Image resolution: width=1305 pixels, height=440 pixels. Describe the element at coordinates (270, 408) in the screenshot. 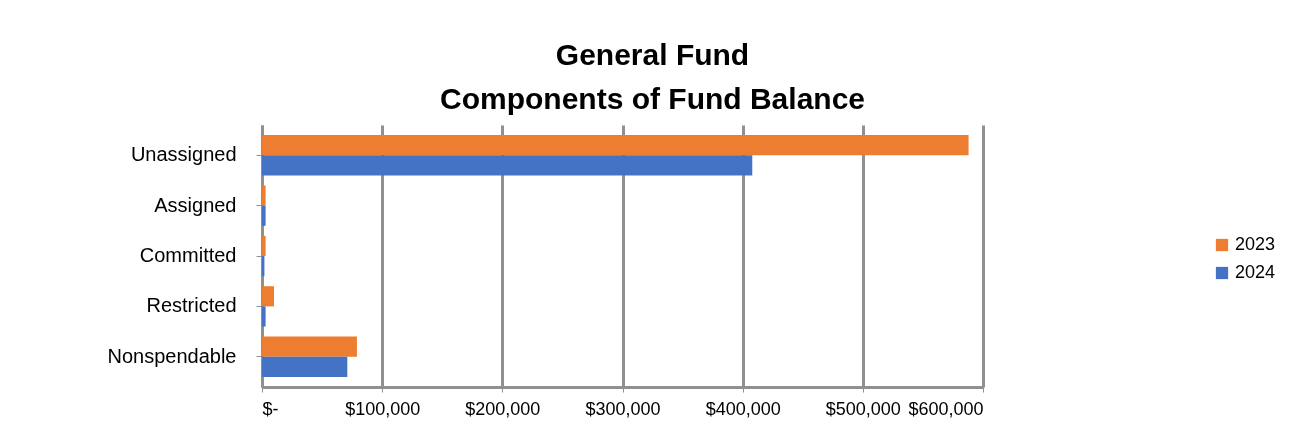

I see `x-tick-label: $-` at that location.